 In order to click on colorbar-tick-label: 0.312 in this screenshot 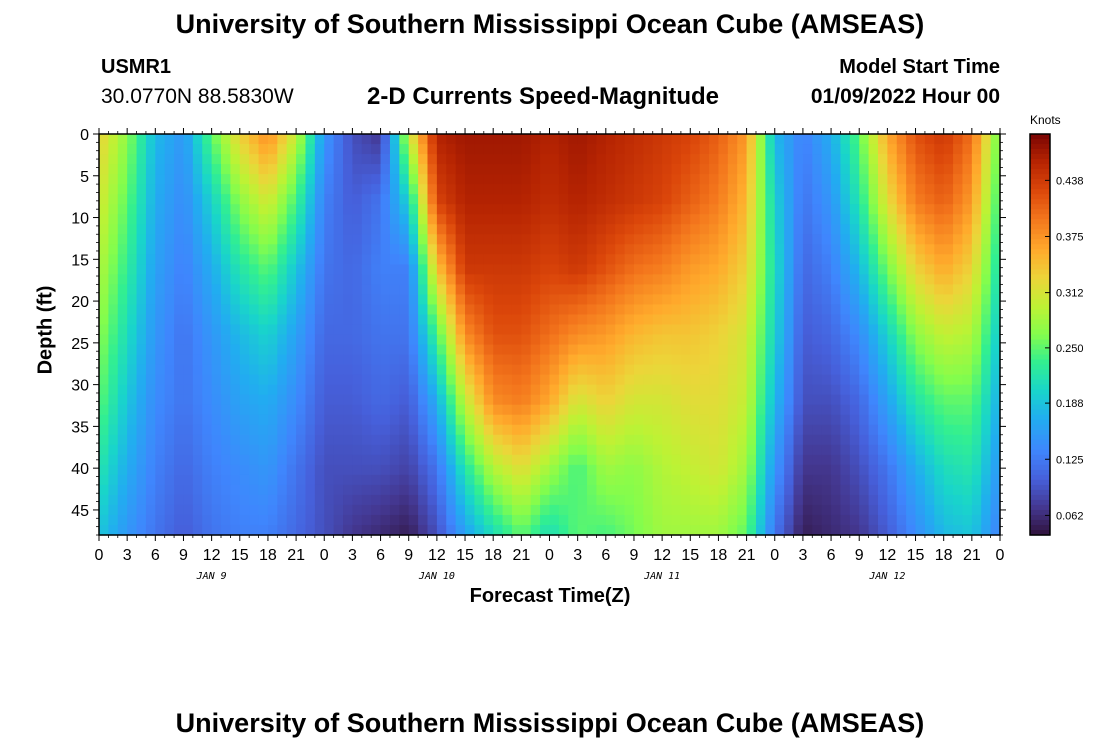, I will do `click(1070, 294)`.